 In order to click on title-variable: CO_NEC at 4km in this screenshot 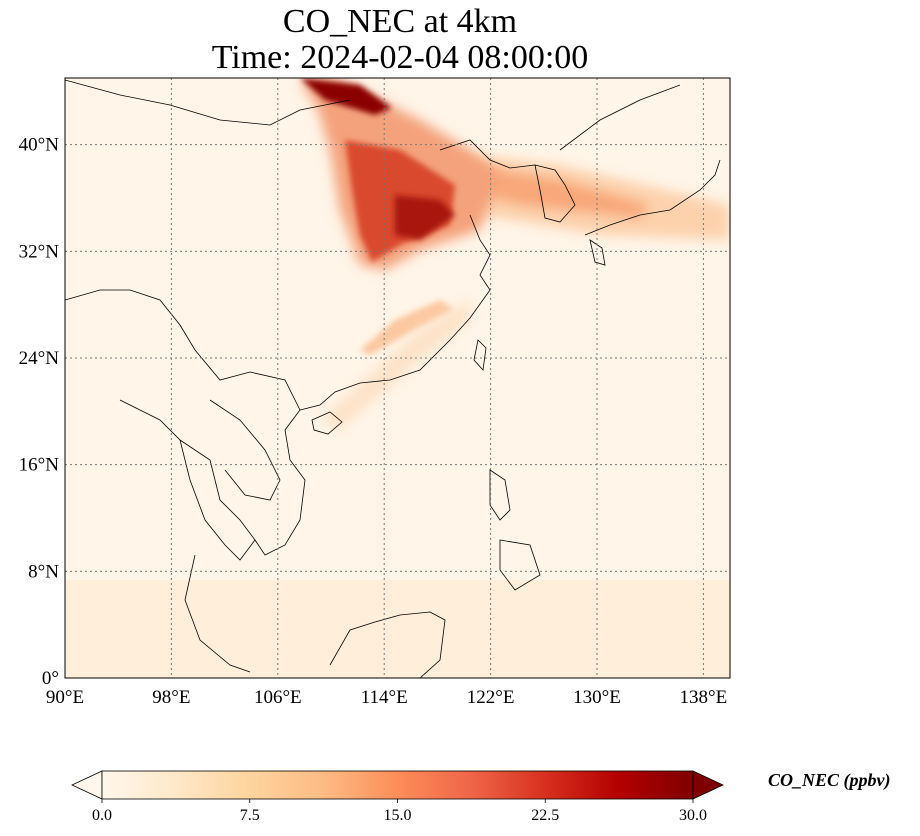, I will do `click(400, 21)`.